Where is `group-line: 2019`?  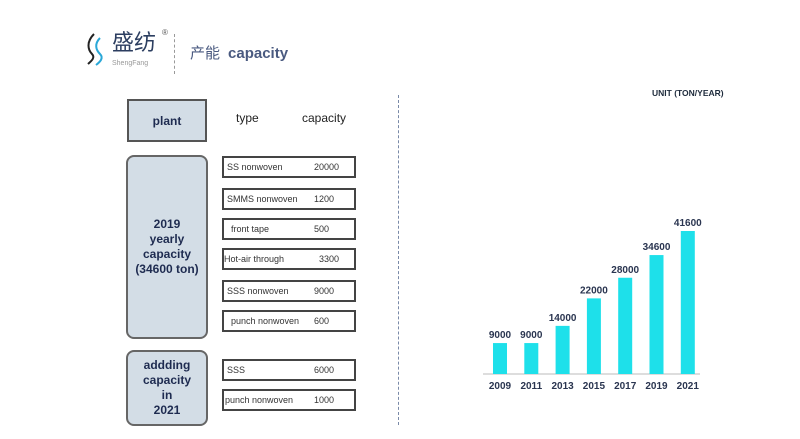 group-line: 2019 is located at coordinates (167, 224).